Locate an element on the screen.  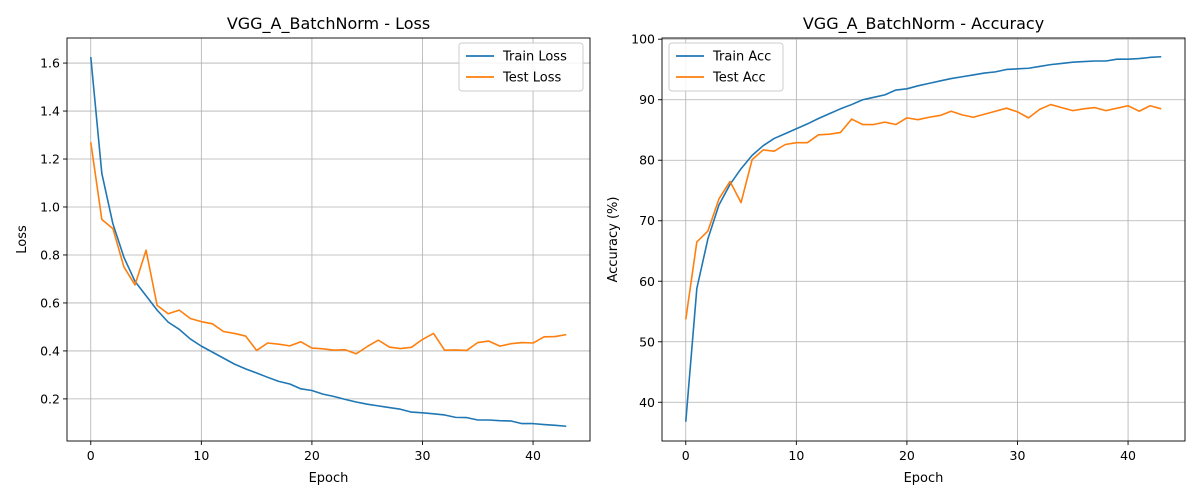
chart-title: VGG_A_BatchNorm - Accuracy is located at coordinates (923, 24).